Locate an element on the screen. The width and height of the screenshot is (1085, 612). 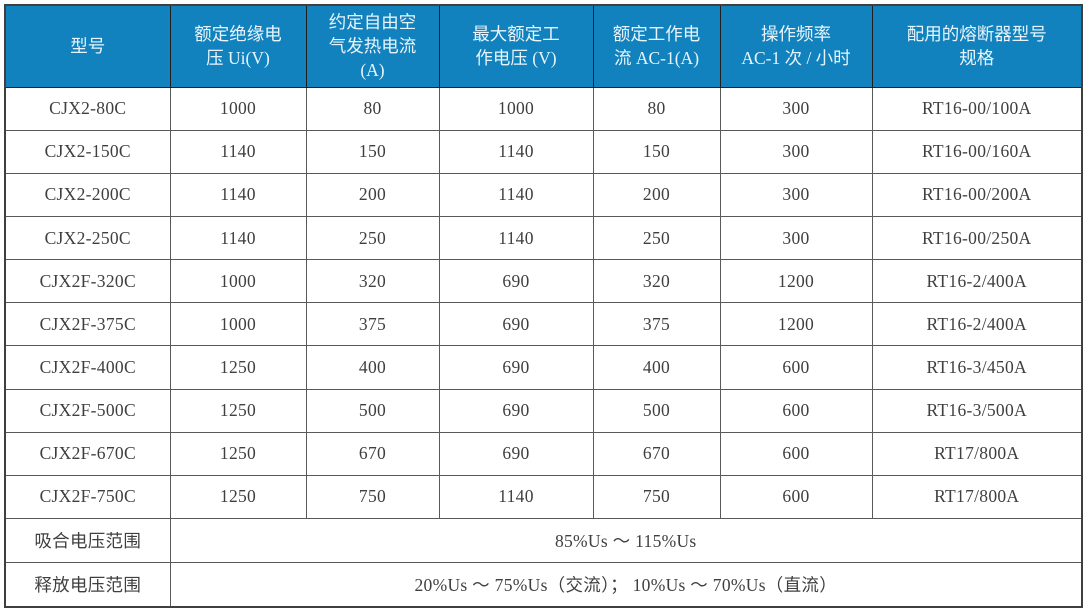
header-cell-op-frequency: 操作频率 AC-1 次 / 小时 is located at coordinates (796, 46).